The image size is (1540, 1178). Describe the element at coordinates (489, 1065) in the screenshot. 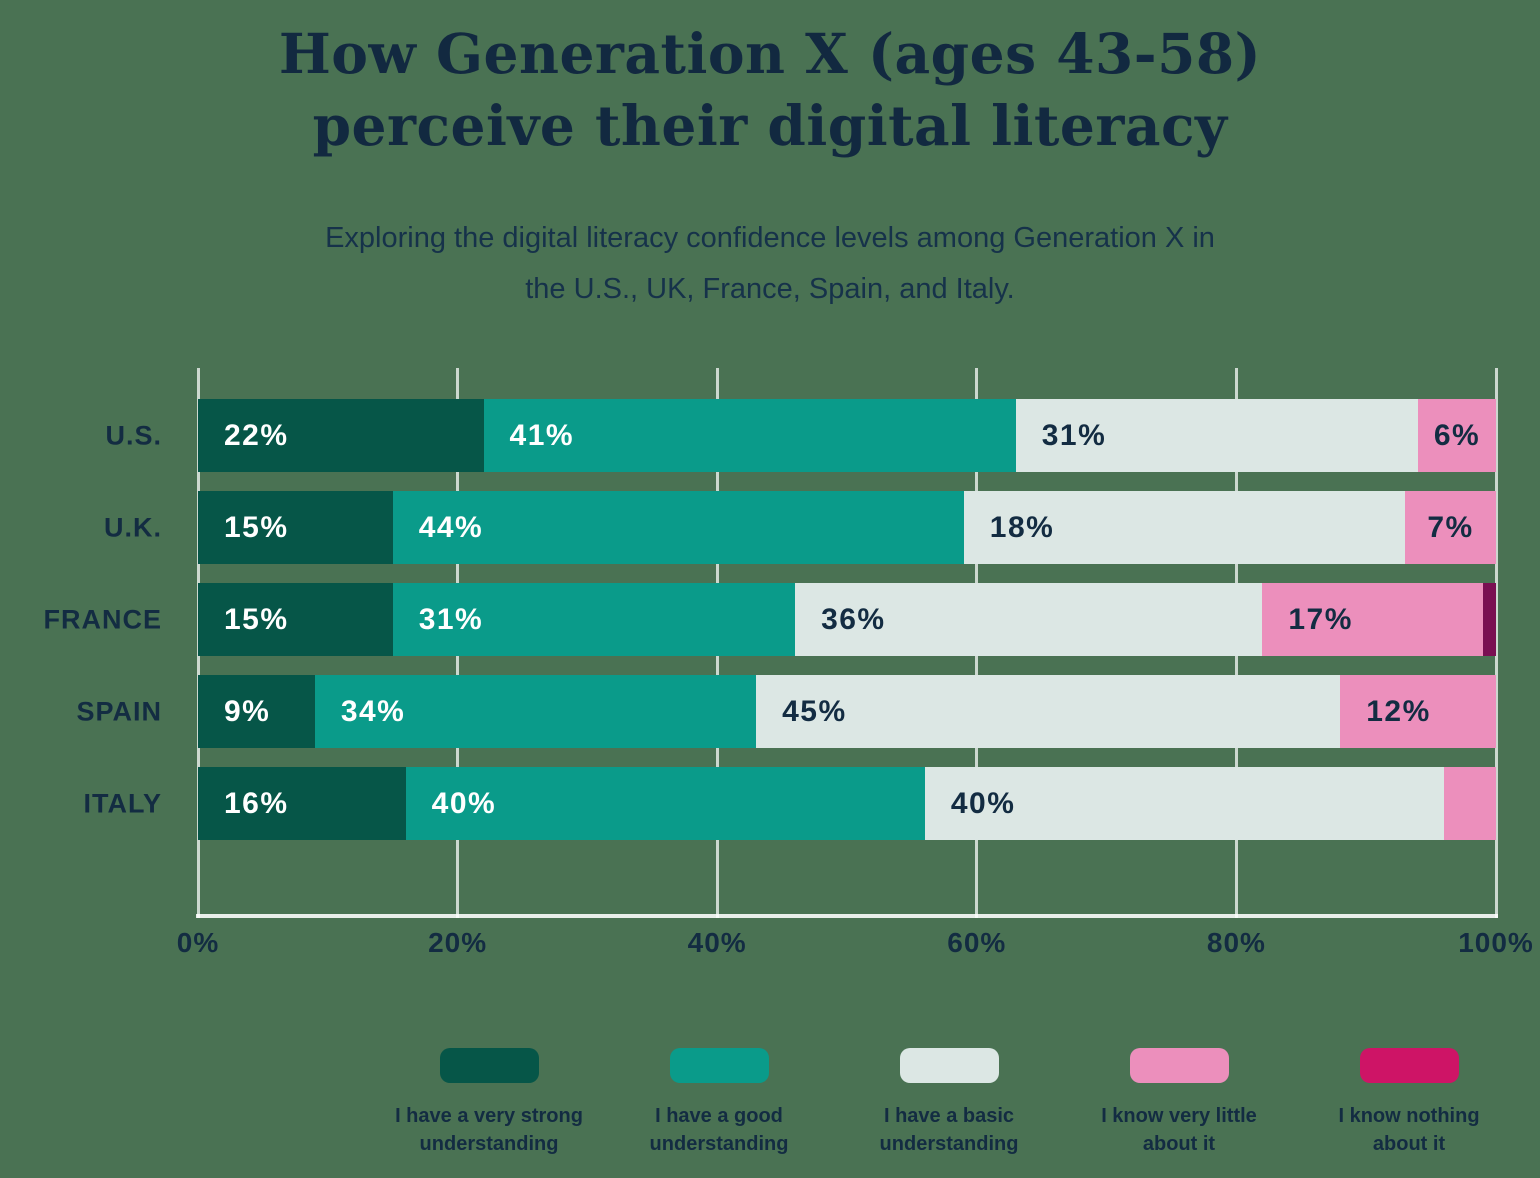

I see `legend-swatch-strong` at that location.